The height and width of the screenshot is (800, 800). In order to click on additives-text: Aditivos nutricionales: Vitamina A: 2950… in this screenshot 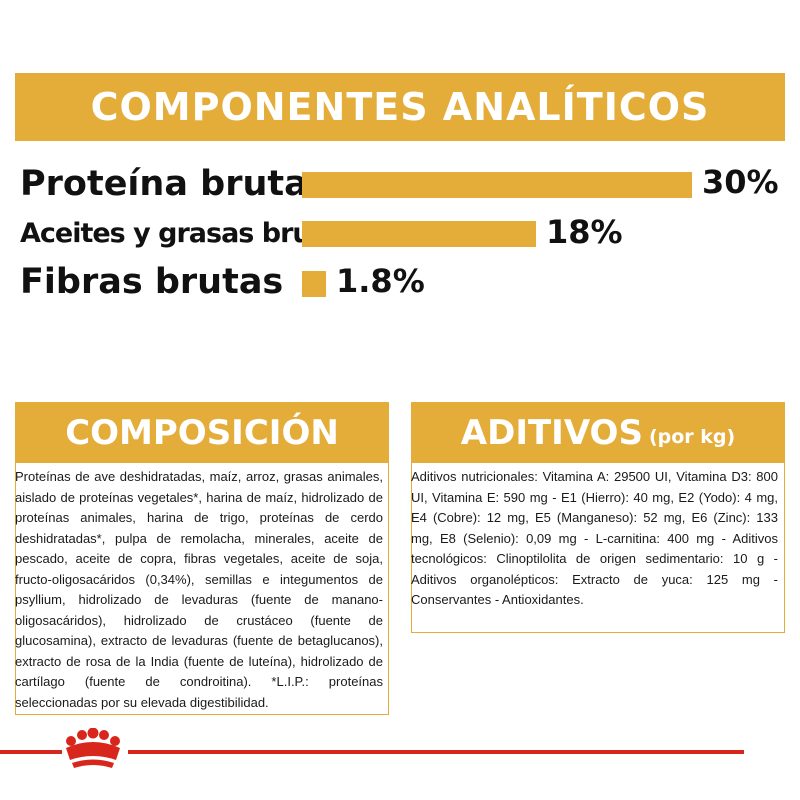, I will do `click(594, 538)`.